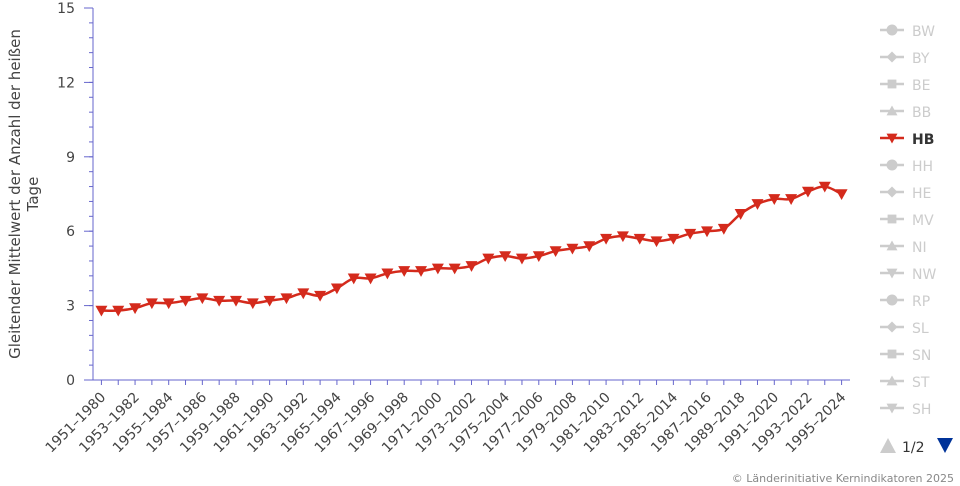 The image size is (960, 486). What do you see at coordinates (923, 32) in the screenshot?
I see `legend-label: BW` at bounding box center [923, 32].